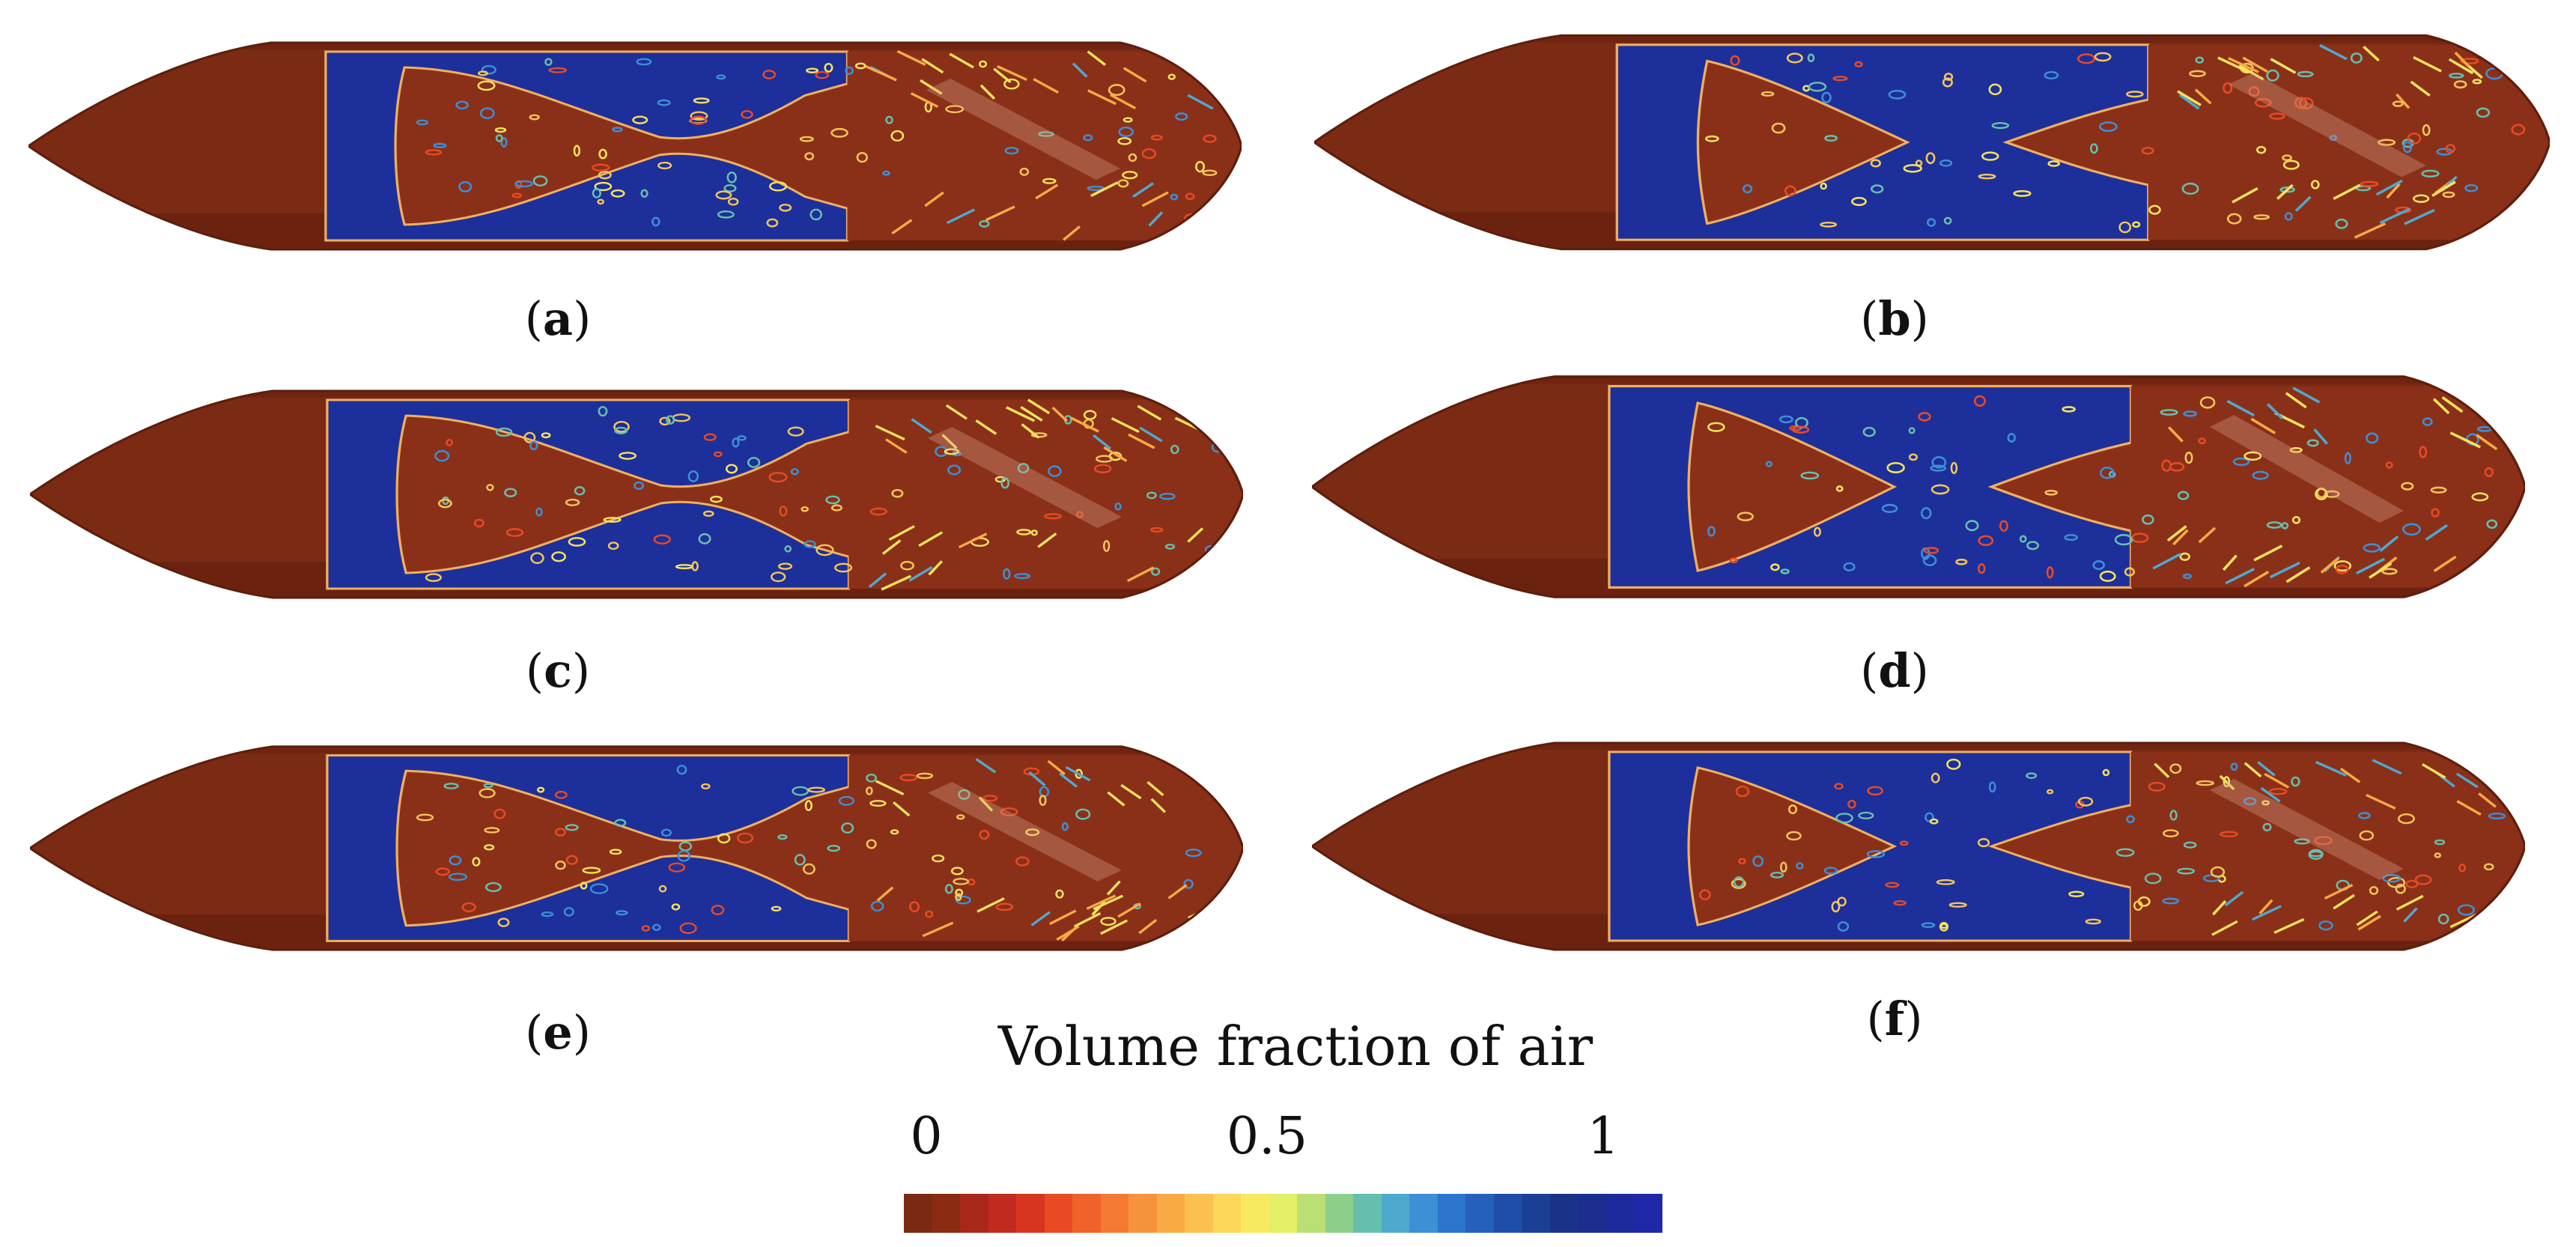 The width and height of the screenshot is (2576, 1247). Describe the element at coordinates (636, 494) in the screenshot. I see `hull-image-c` at that location.